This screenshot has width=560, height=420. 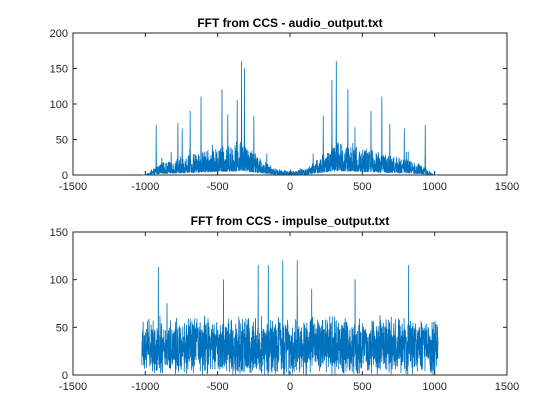 I want to click on top-subplot-xtick-label: 0, so click(x=290, y=187).